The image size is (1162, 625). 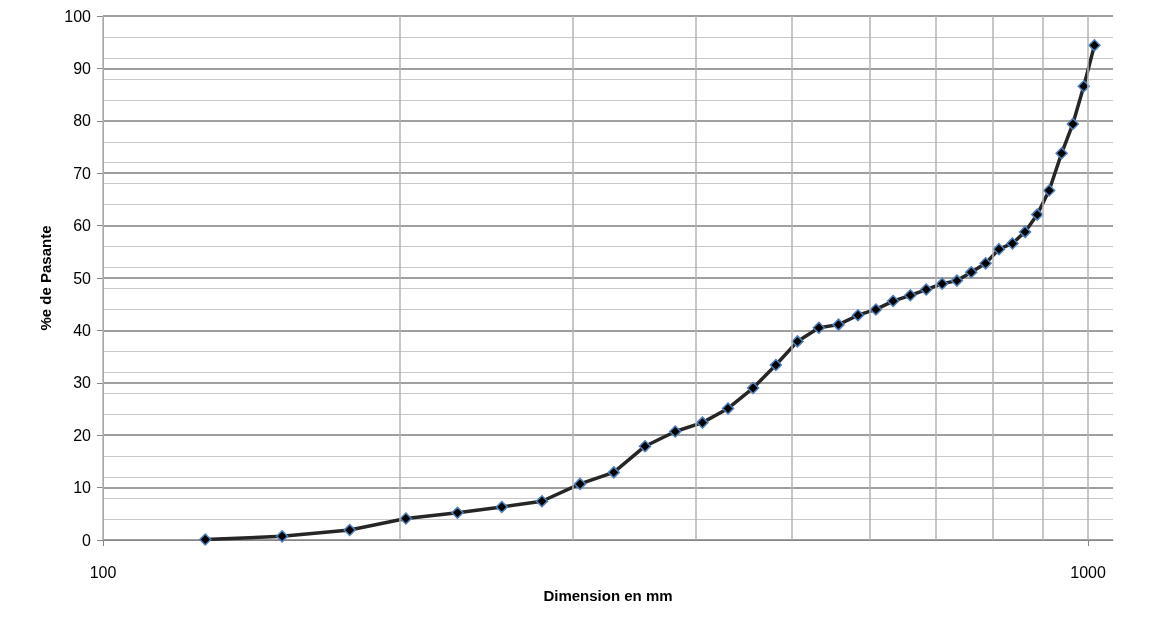 What do you see at coordinates (82, 173) in the screenshot?
I see `y-tick-label: 70` at bounding box center [82, 173].